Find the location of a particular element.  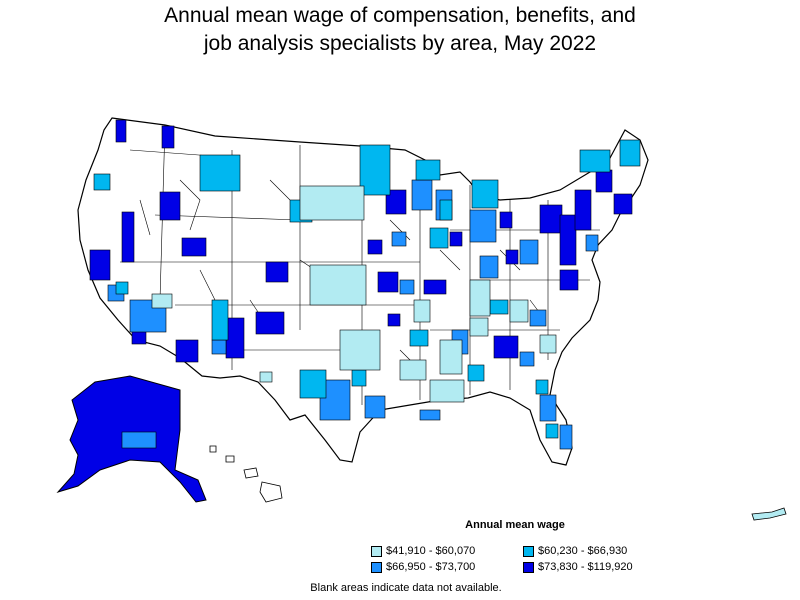

legend-label-tier-1: $41,910 - $60,070 is located at coordinates (431, 551).